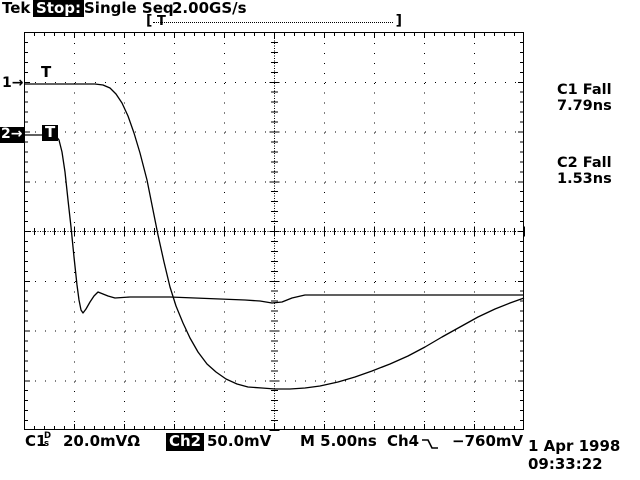  What do you see at coordinates (565, 464) in the screenshot?
I see `time-label: 09:33:22` at bounding box center [565, 464].